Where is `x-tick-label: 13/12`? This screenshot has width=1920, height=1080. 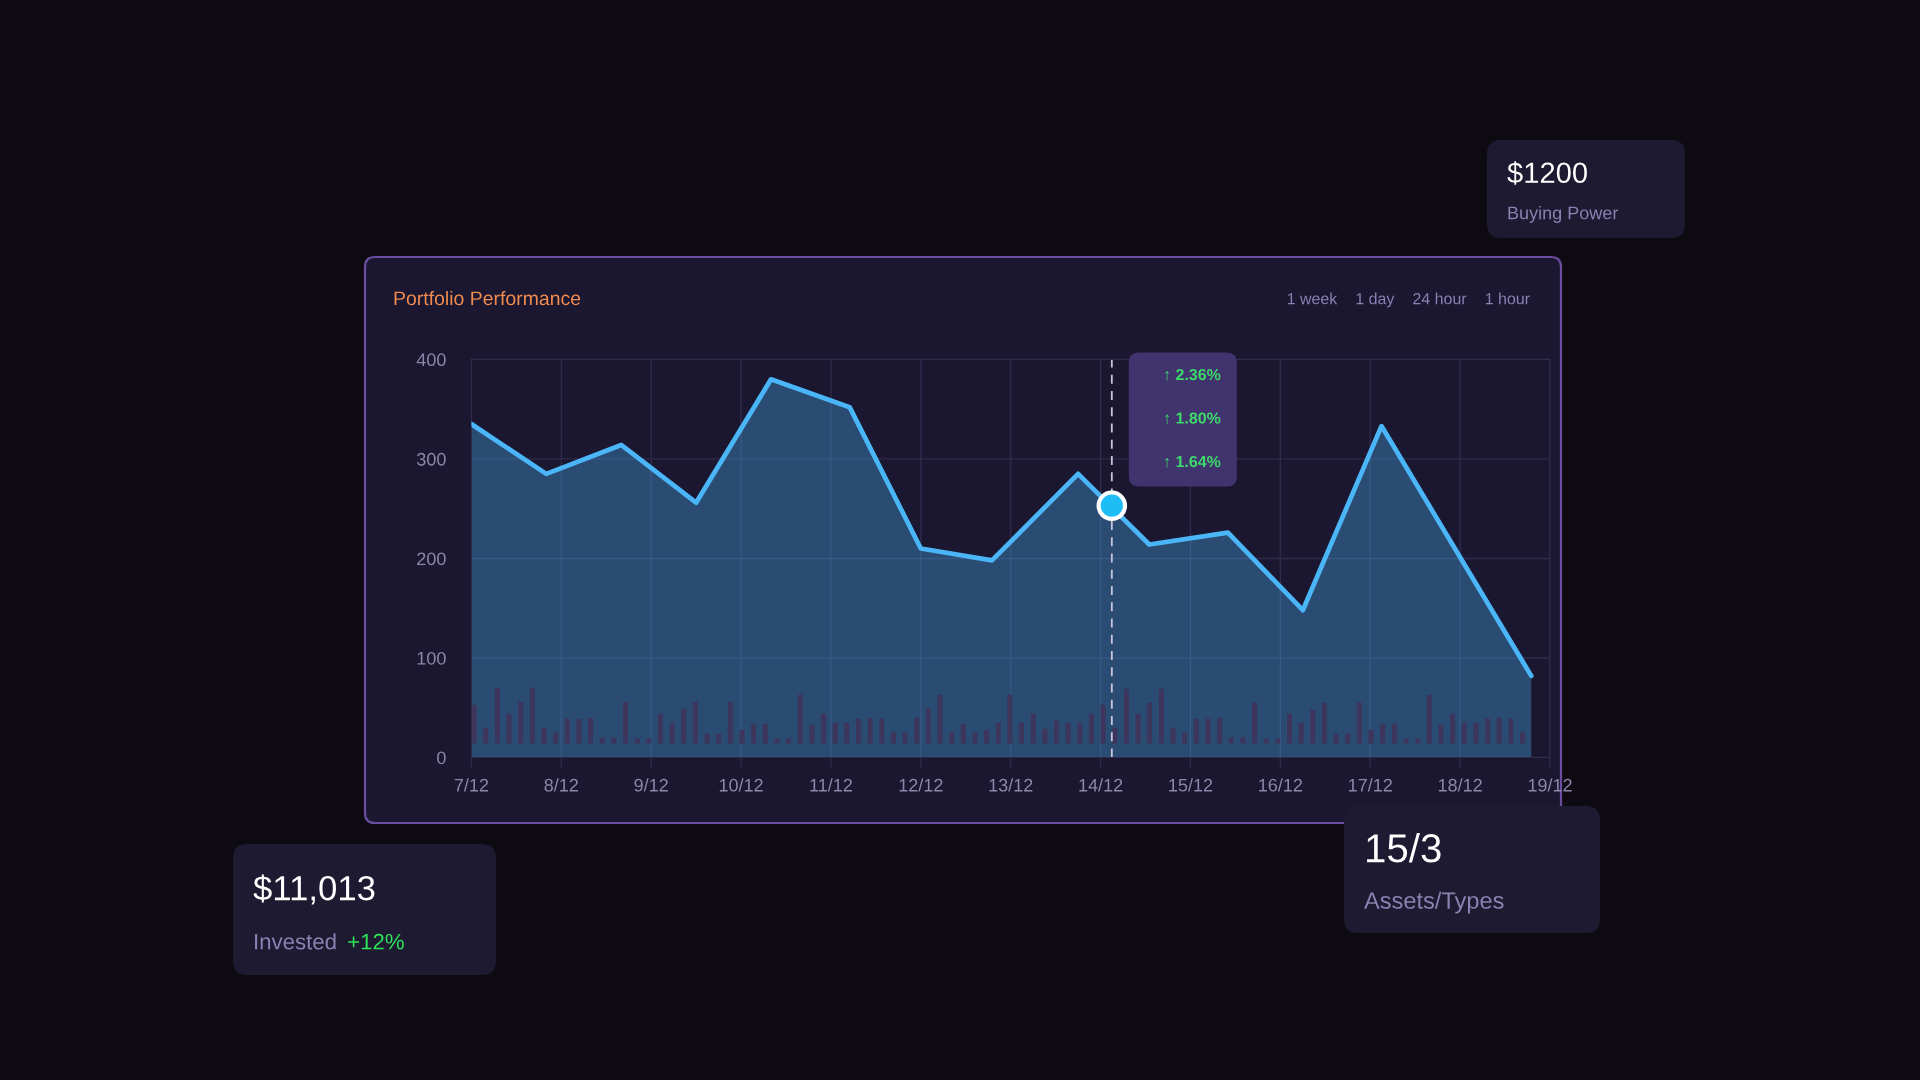
x-tick-label: 13/12 is located at coordinates (1011, 785).